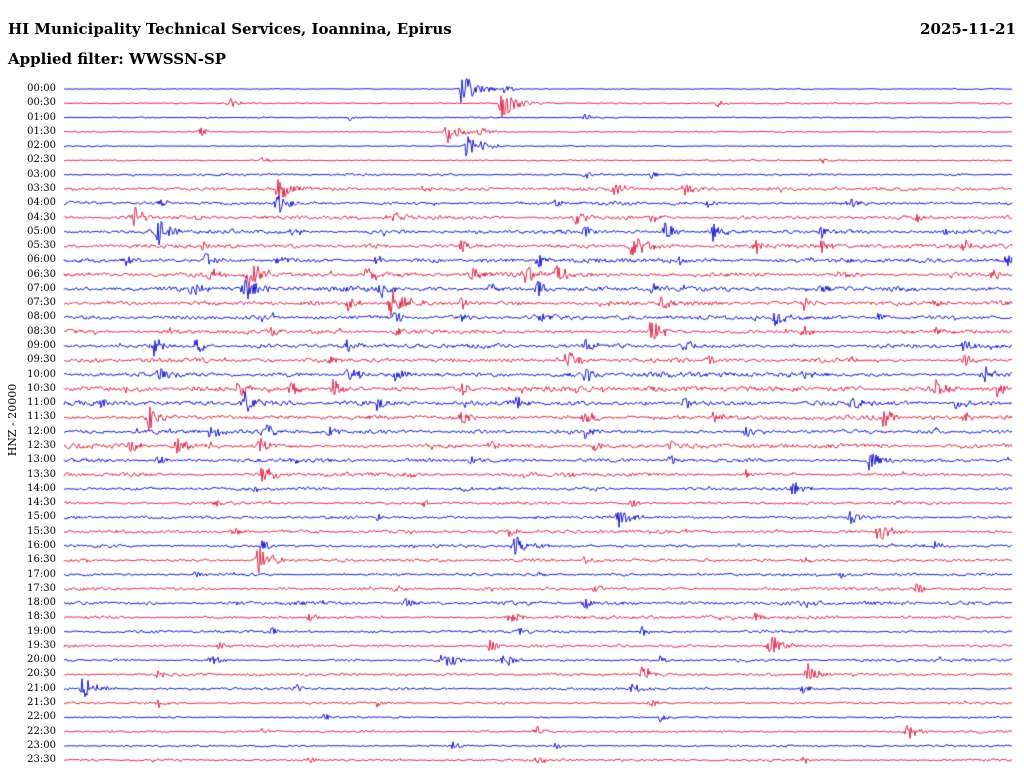 Image resolution: width=1024 pixels, height=780 pixels. I want to click on time-label: 15:30, so click(41, 531).